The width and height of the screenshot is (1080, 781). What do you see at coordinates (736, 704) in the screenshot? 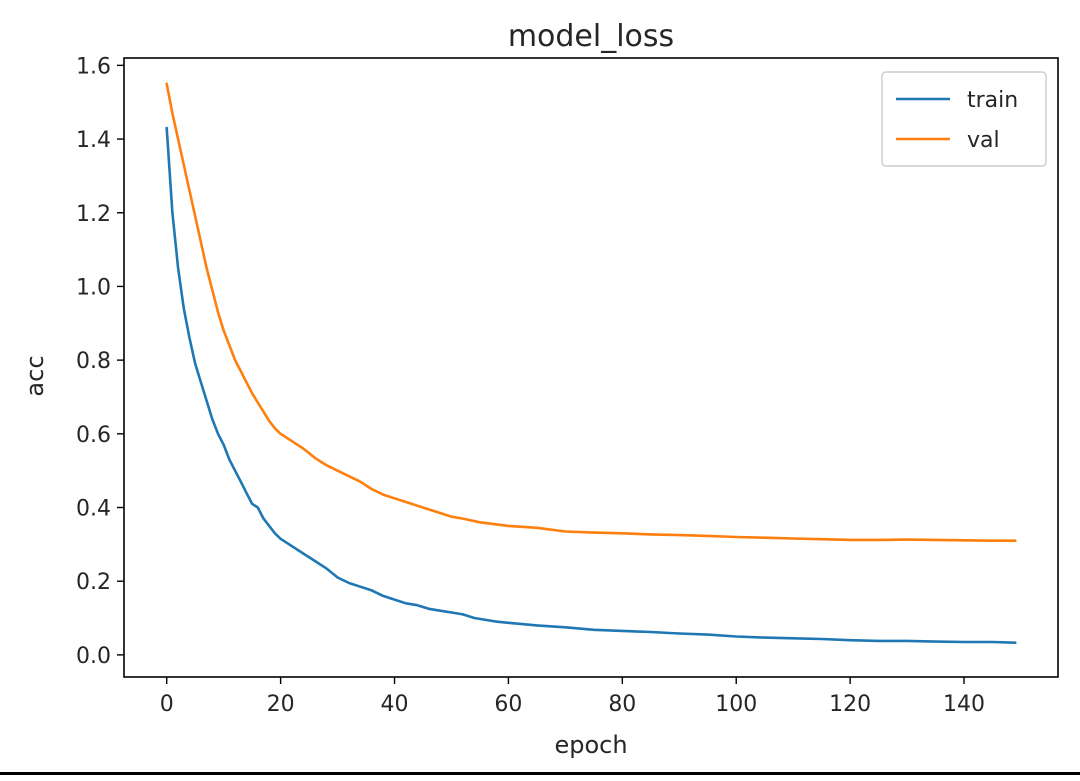
I see `x-tick-label: 100` at bounding box center [736, 704].